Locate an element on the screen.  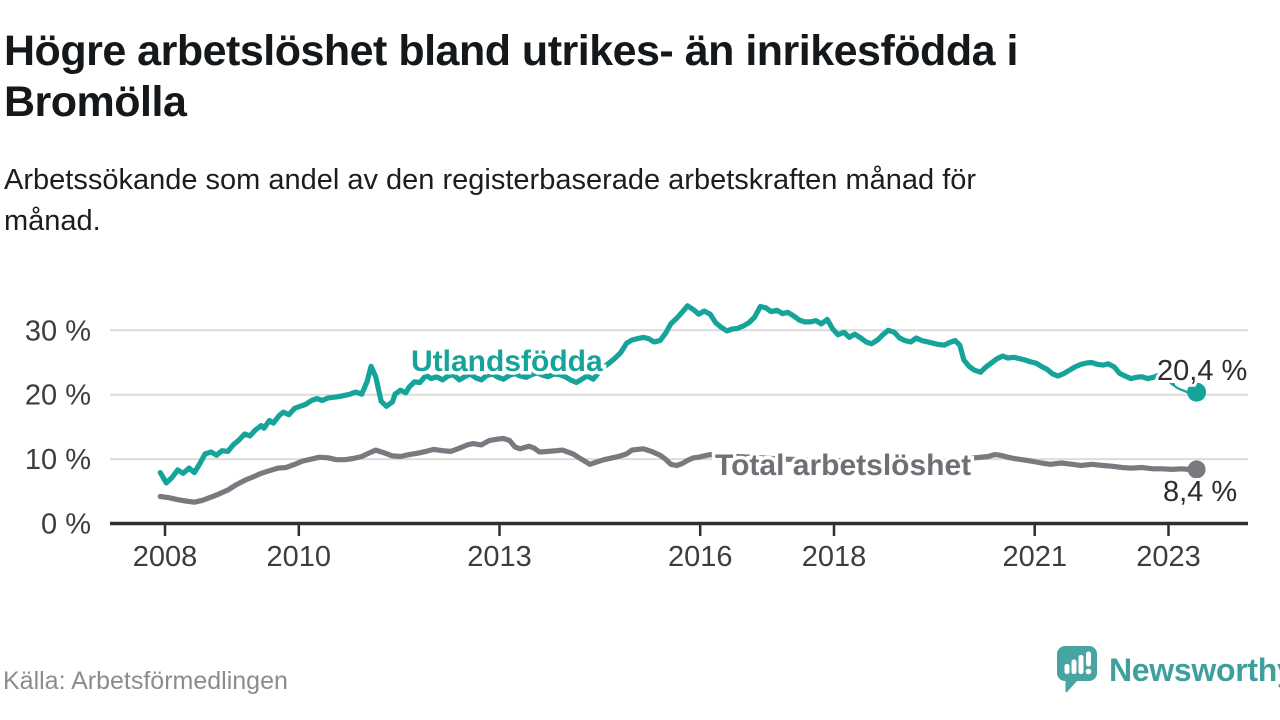
x-axis-tick-label: 2018 is located at coordinates (834, 557).